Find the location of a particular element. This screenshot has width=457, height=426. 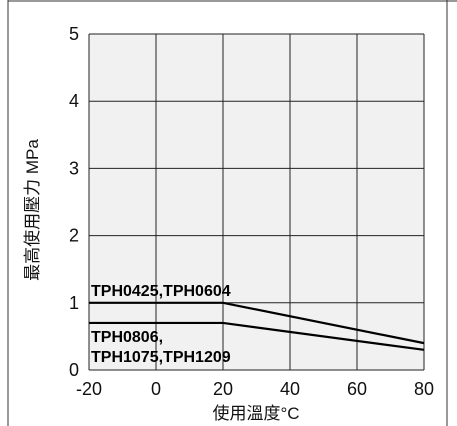

x-tick-label: 0 is located at coordinates (156, 389).